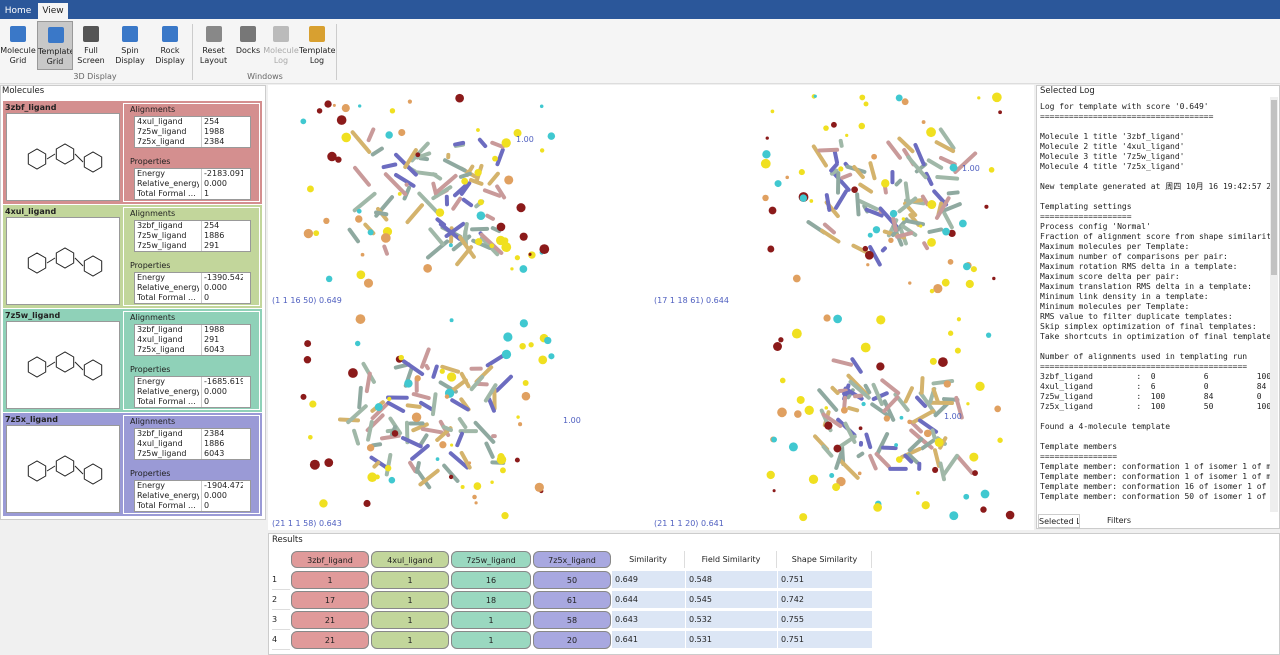 The width and height of the screenshot is (1280, 655). Describe the element at coordinates (491, 559) in the screenshot. I see `column-header: 7z5w_ligand` at that location.